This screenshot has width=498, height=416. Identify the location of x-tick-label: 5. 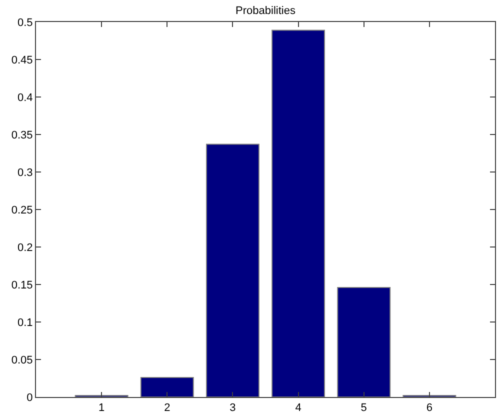
(363, 408).